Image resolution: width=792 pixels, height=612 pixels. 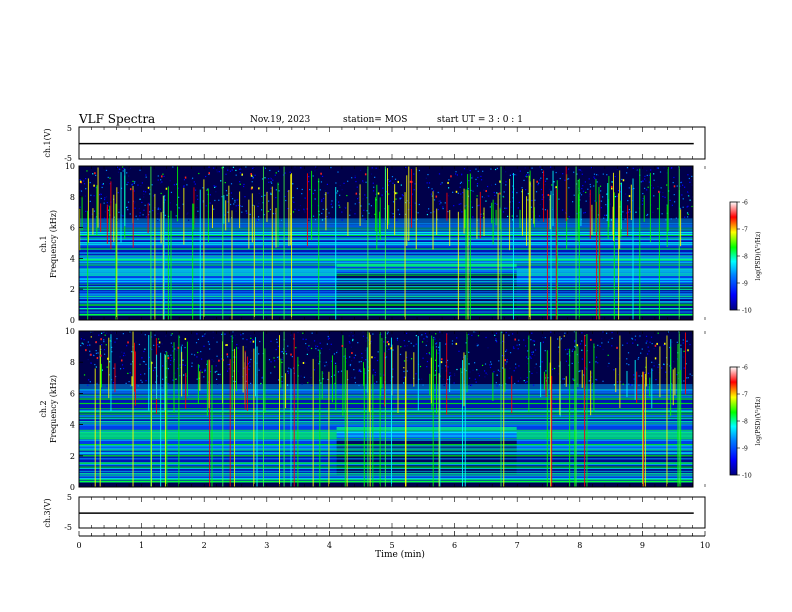 What do you see at coordinates (43, 408) in the screenshot?
I see `ch2-spectrogram-channel-label: ch.2` at bounding box center [43, 408].